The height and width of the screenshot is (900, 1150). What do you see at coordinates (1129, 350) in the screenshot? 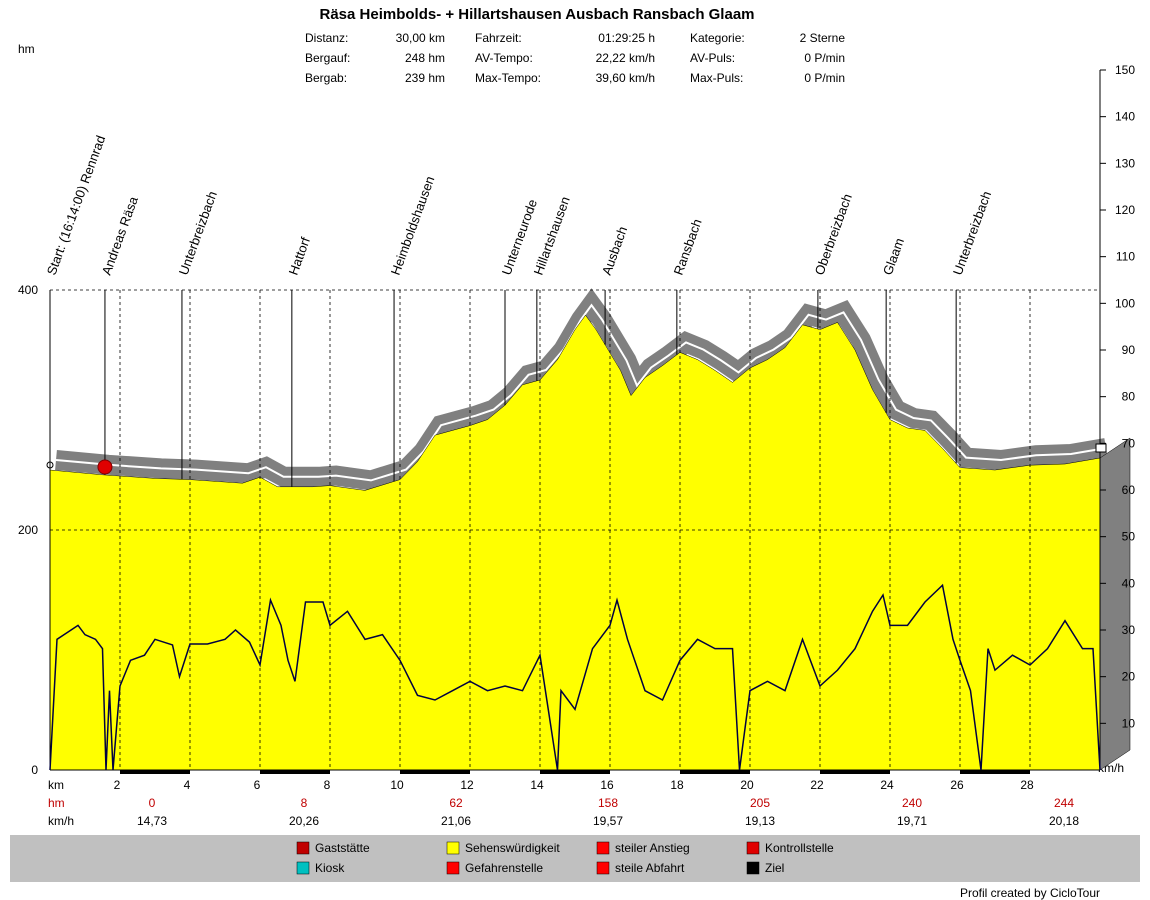
I see `y2-tick-label: 90` at bounding box center [1129, 350].